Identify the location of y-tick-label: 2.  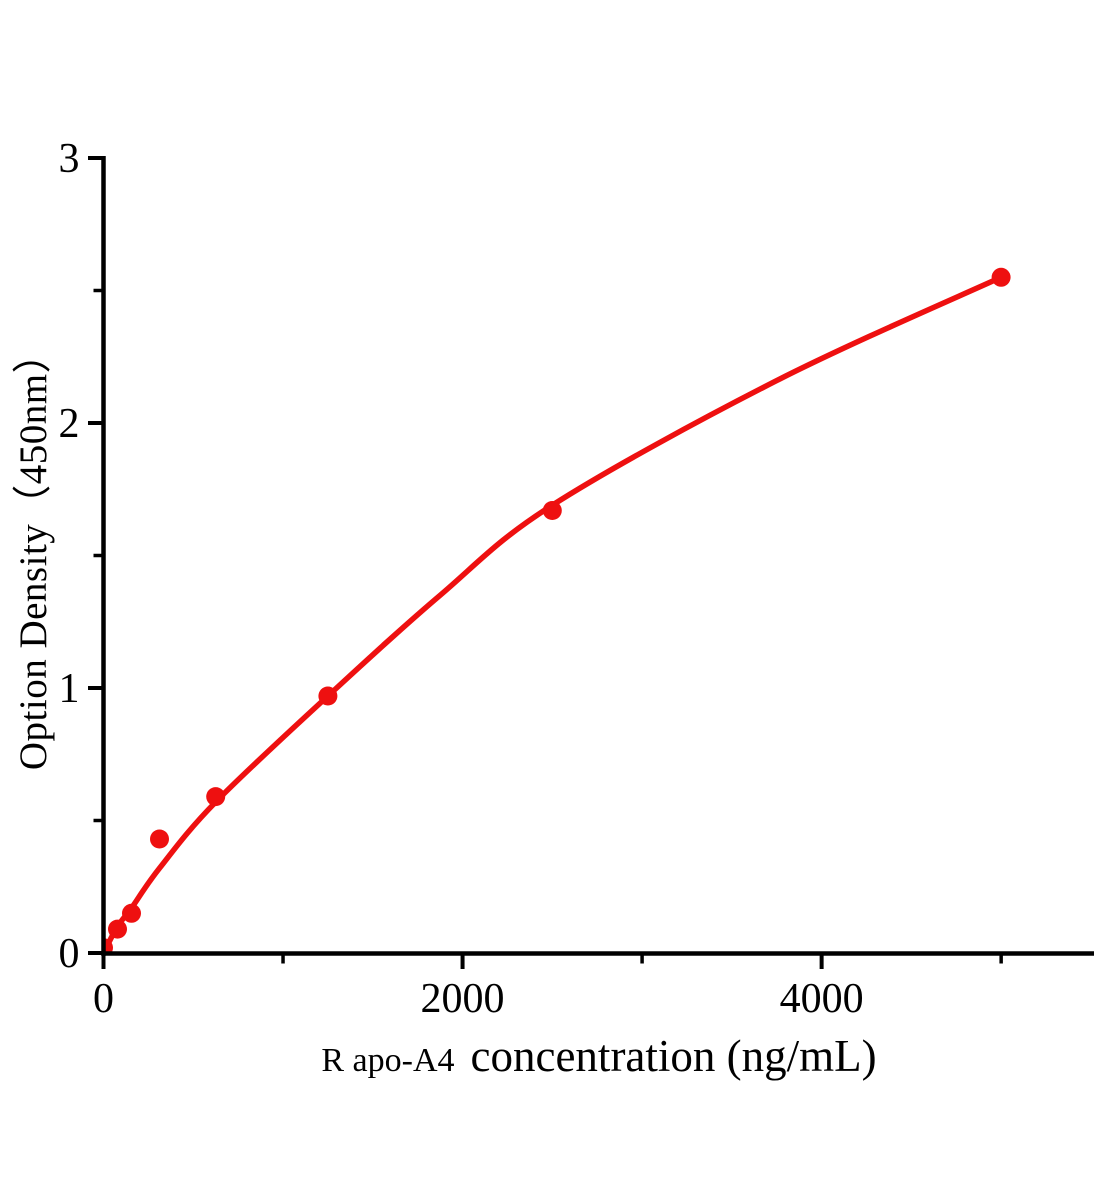
(69, 424).